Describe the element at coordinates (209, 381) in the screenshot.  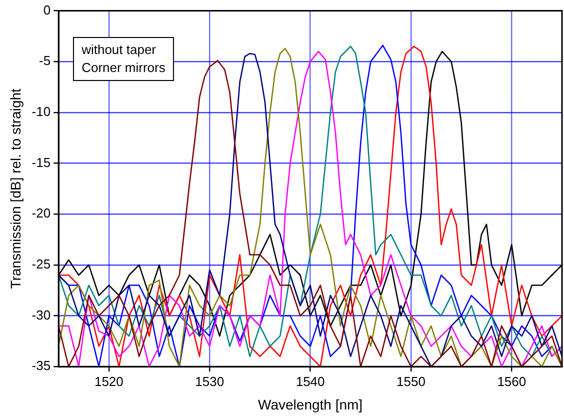
I see `x-tick-label: 1530` at that location.